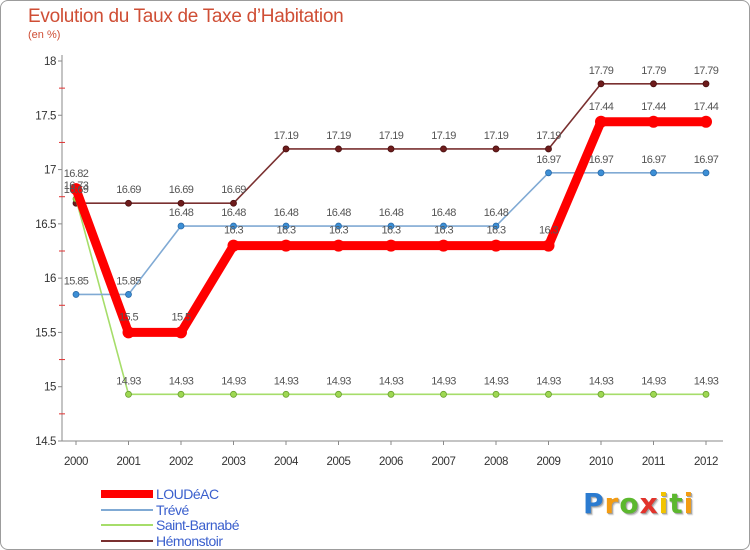 This screenshot has height=550, width=750. Describe the element at coordinates (170, 541) in the screenshot. I see `legend-item-hemonstoir: Hémonstoir` at that location.